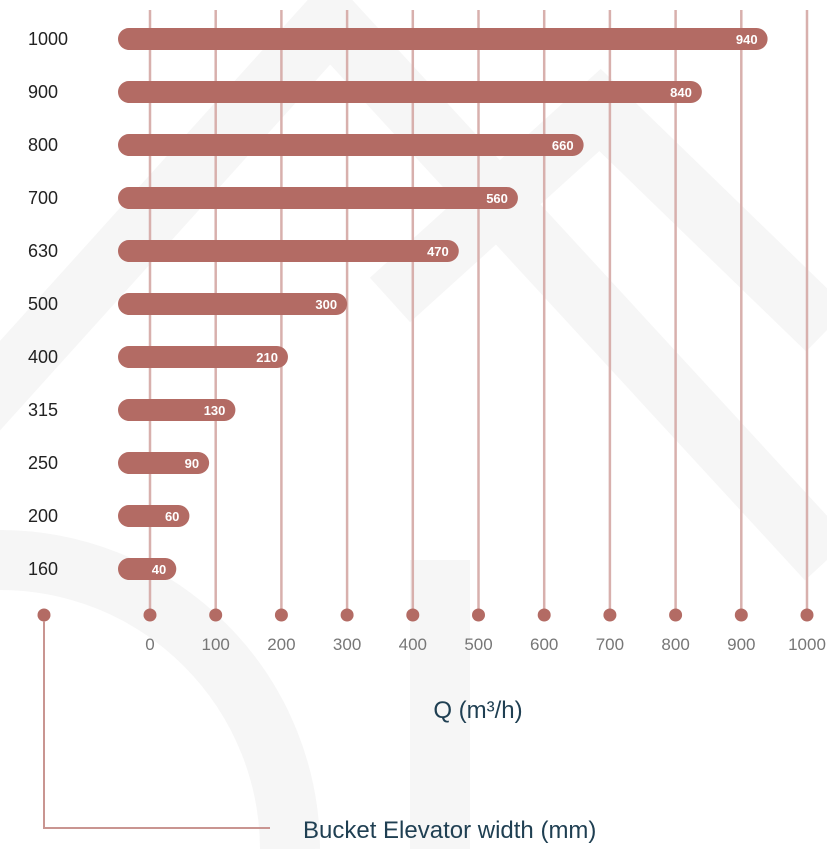 This screenshot has width=827, height=849. What do you see at coordinates (563, 145) in the screenshot?
I see `bar-value-label: 660` at bounding box center [563, 145].